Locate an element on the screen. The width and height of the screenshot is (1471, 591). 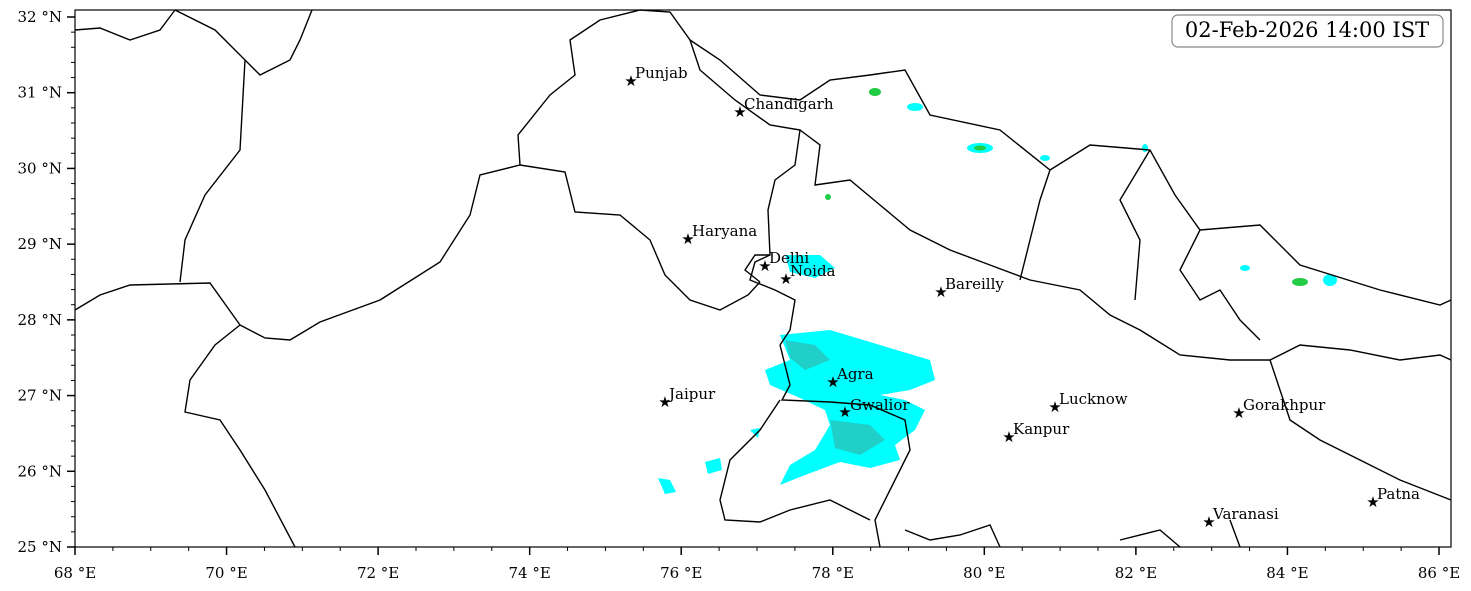
city: ★Bareilly is located at coordinates (969, 288).